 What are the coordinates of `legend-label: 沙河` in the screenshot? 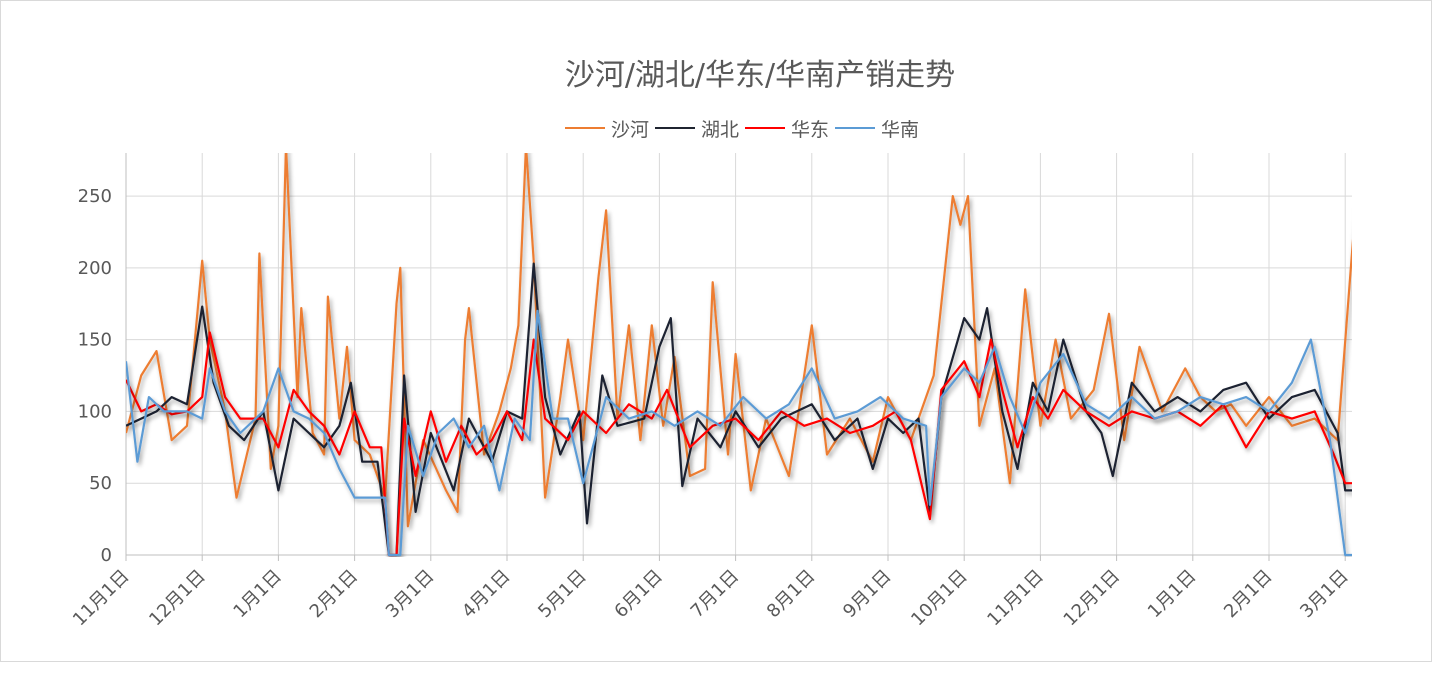 It's located at (630, 129).